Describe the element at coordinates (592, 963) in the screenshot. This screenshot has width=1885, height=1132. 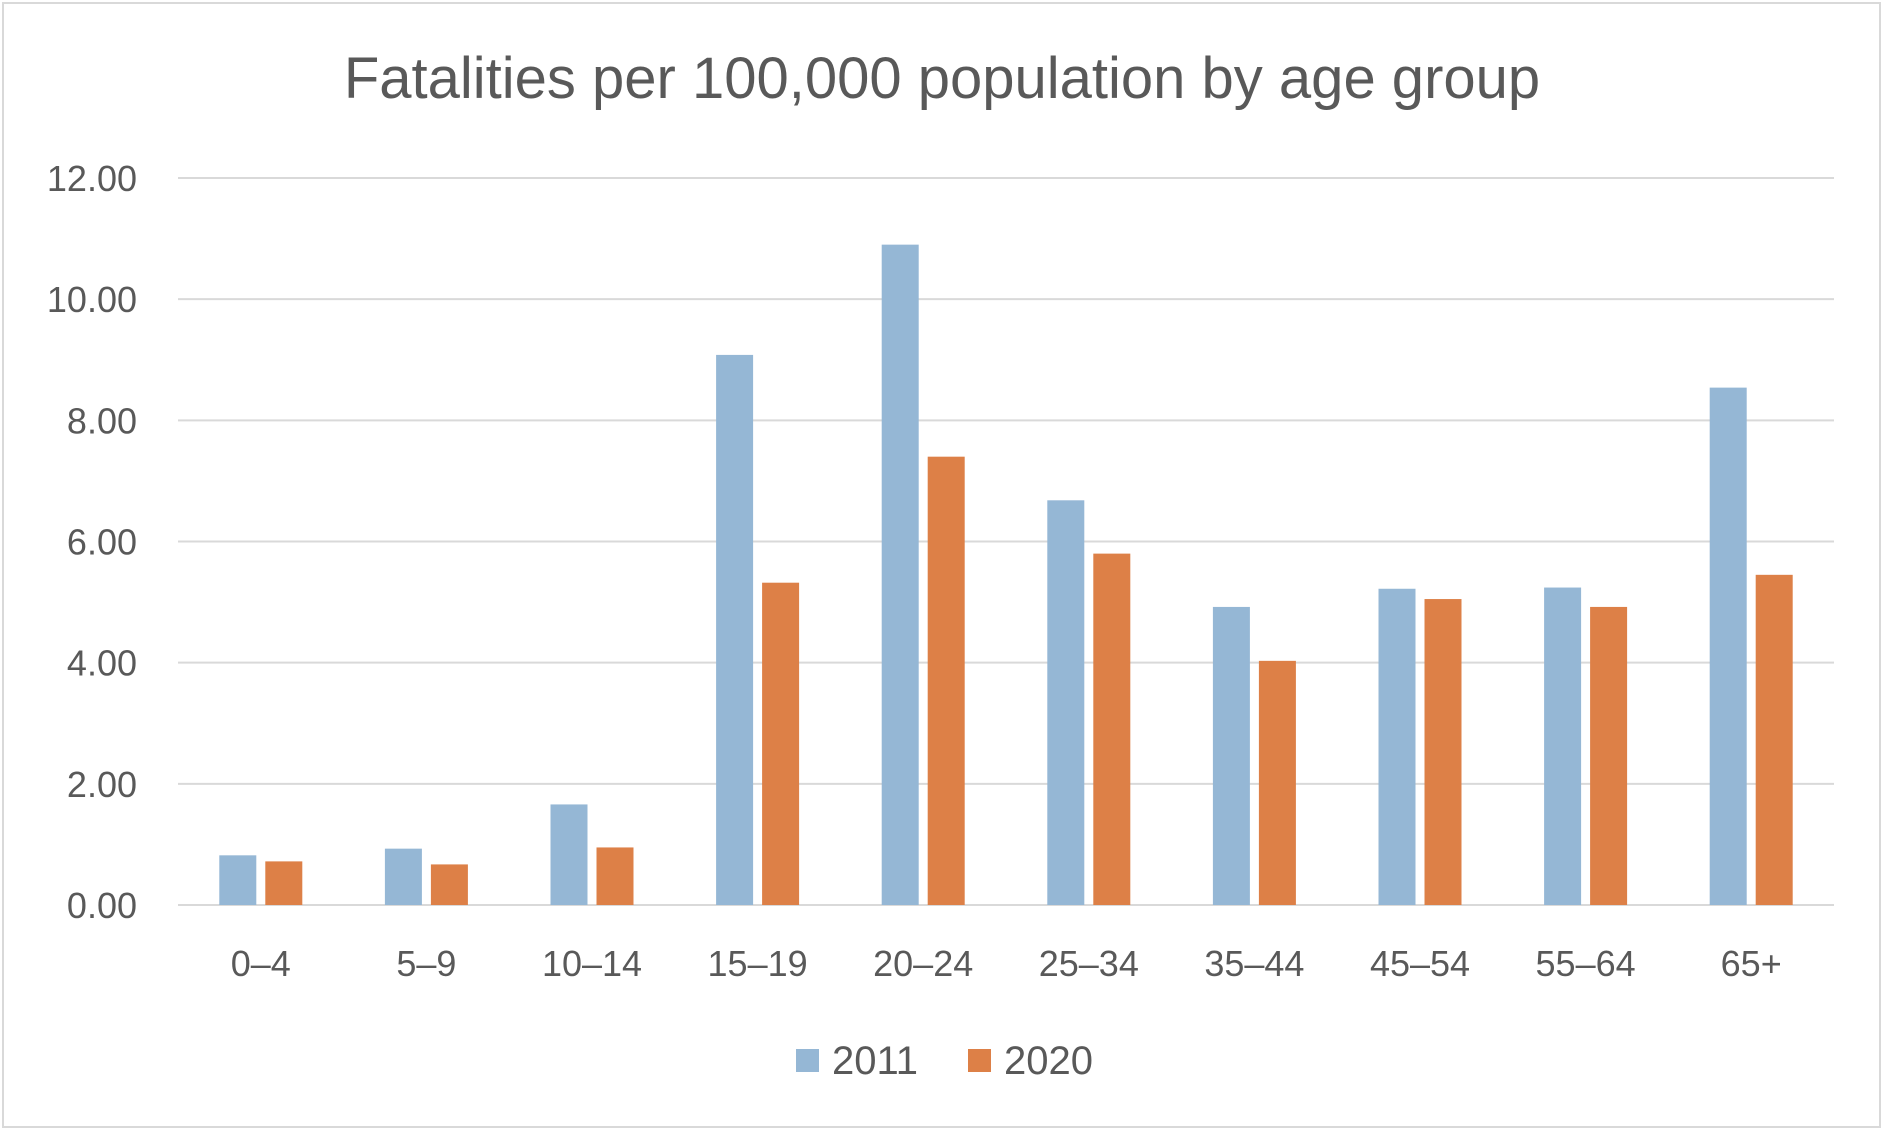
I see `x-tick-label: 10–14` at that location.